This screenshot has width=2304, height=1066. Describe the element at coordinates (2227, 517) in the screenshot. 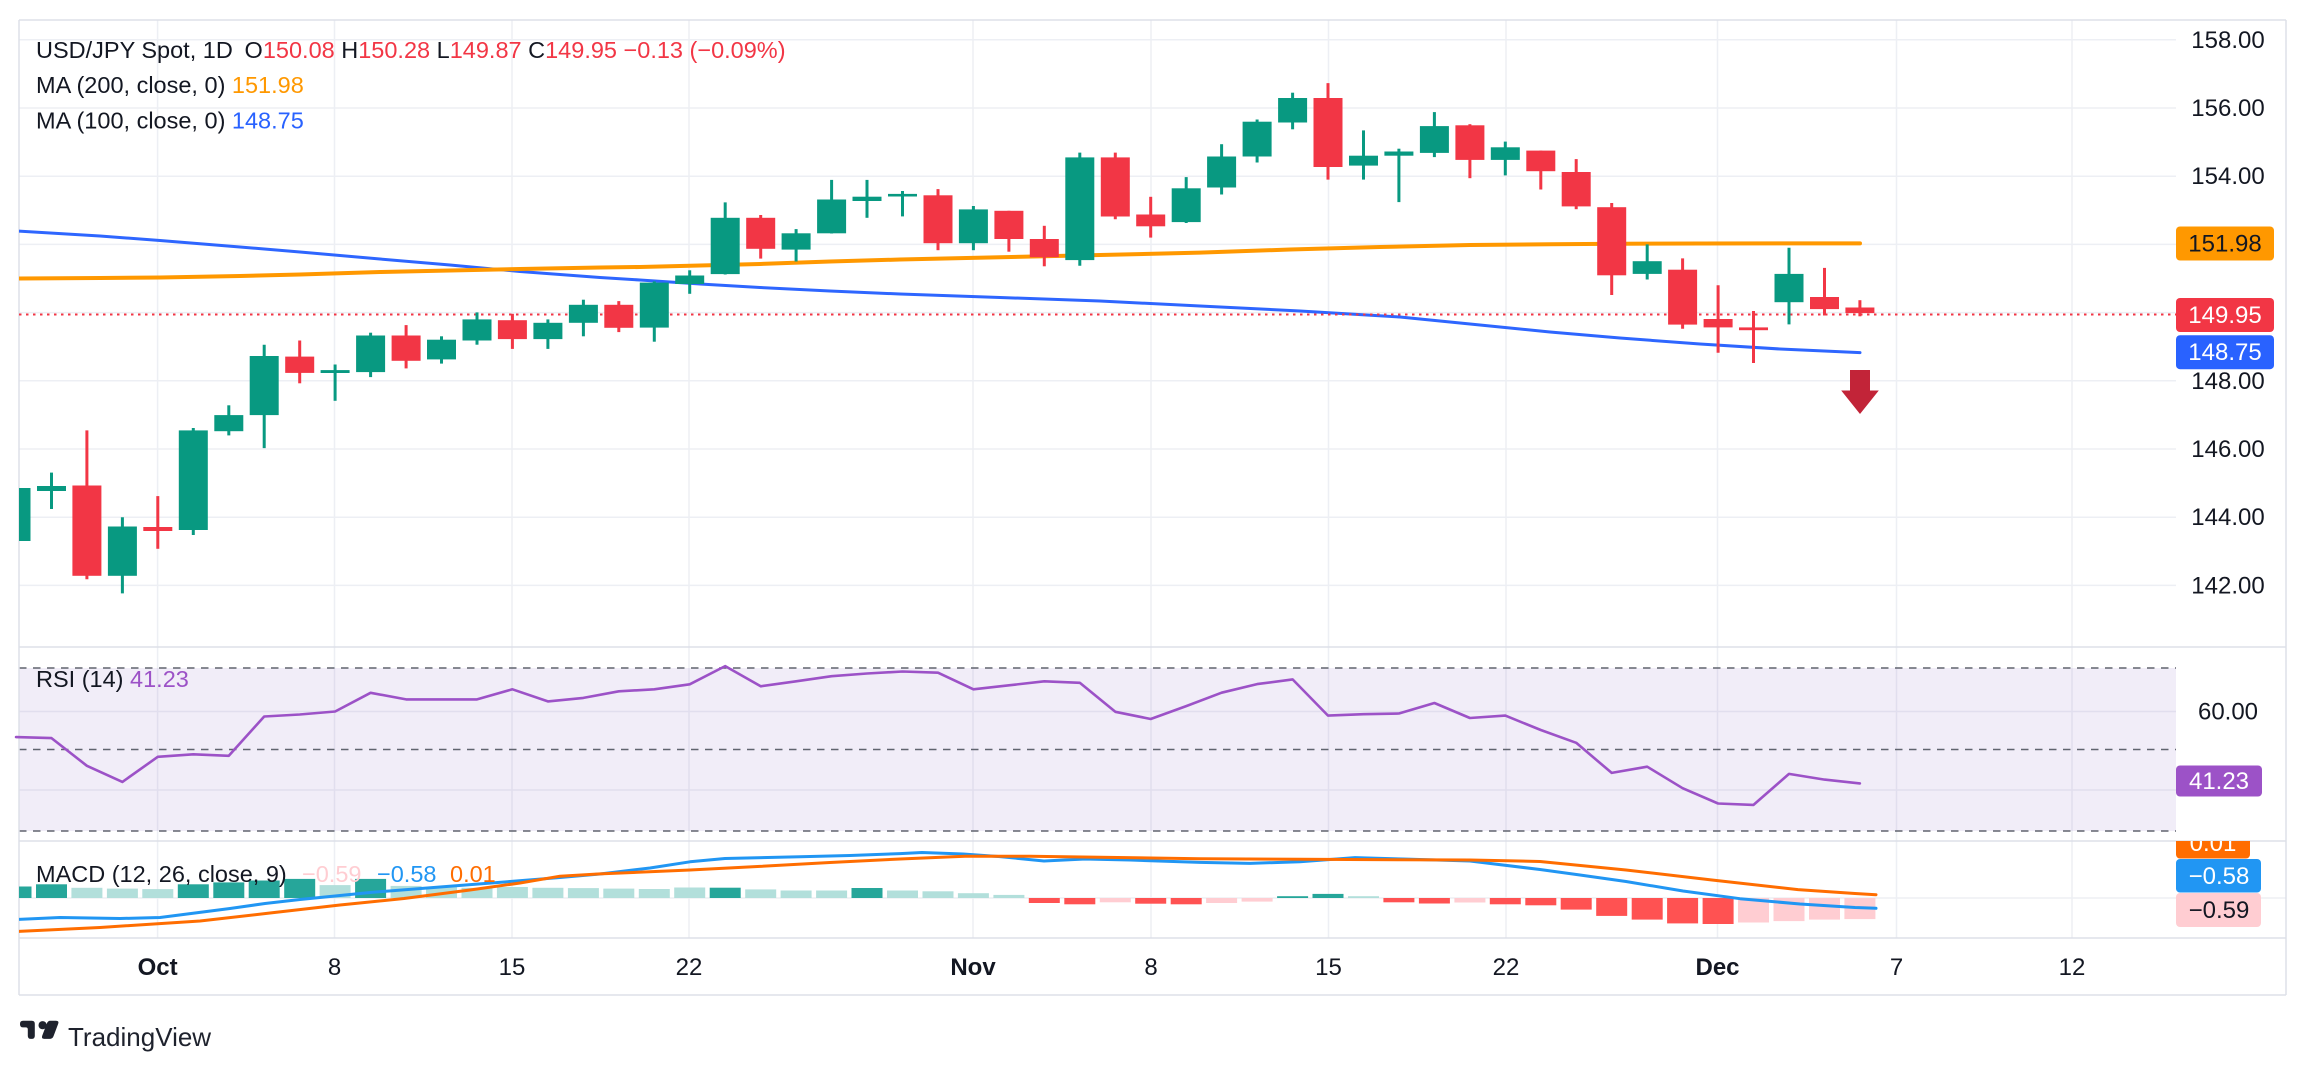

I see `svg-text: 144.00` at that location.